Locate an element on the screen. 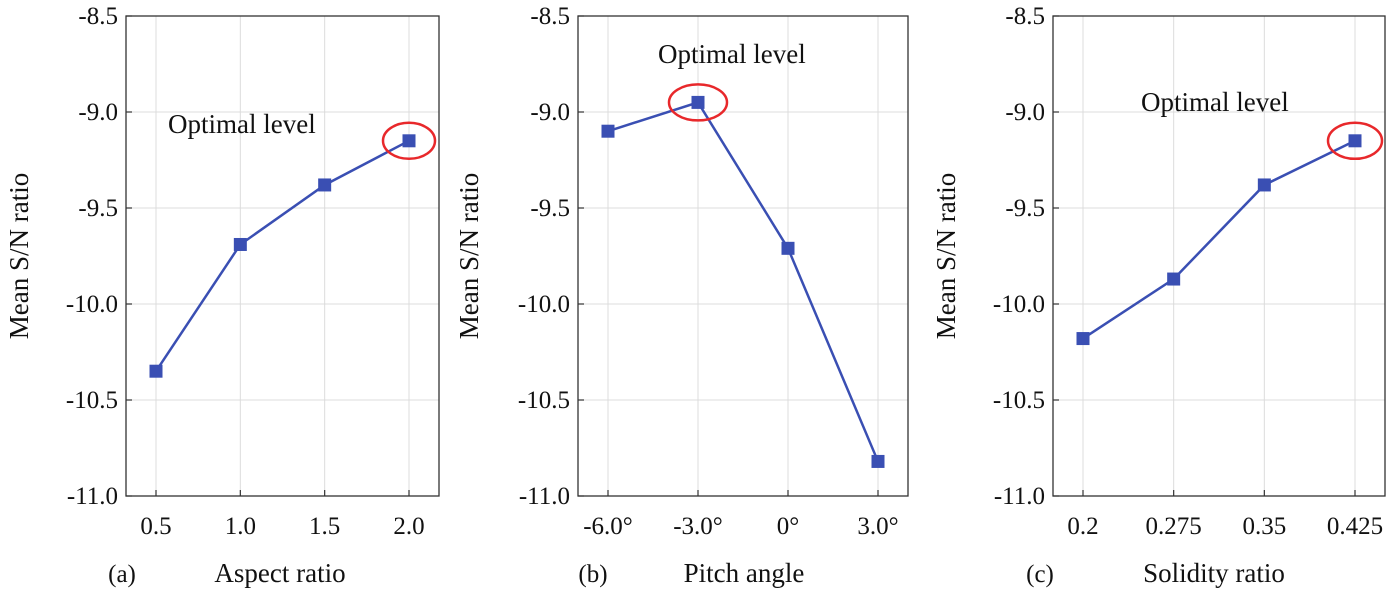  x-axis-title: Solidity ratio is located at coordinates (1214, 573).